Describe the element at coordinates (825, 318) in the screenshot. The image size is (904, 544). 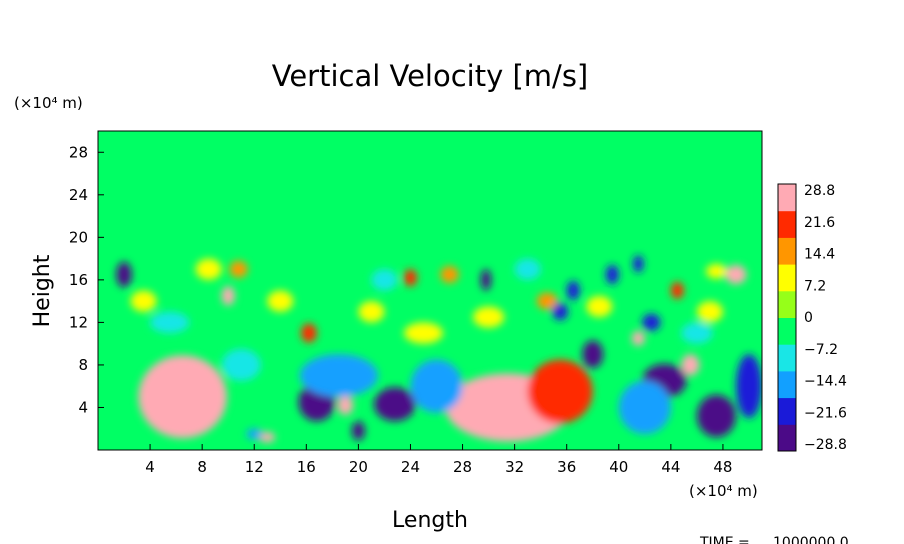
I see `colorbar-labels: 28.8 21.6 14.4 7.2 0 −7.2 −14.4 −21.6 −28.8` at that location.